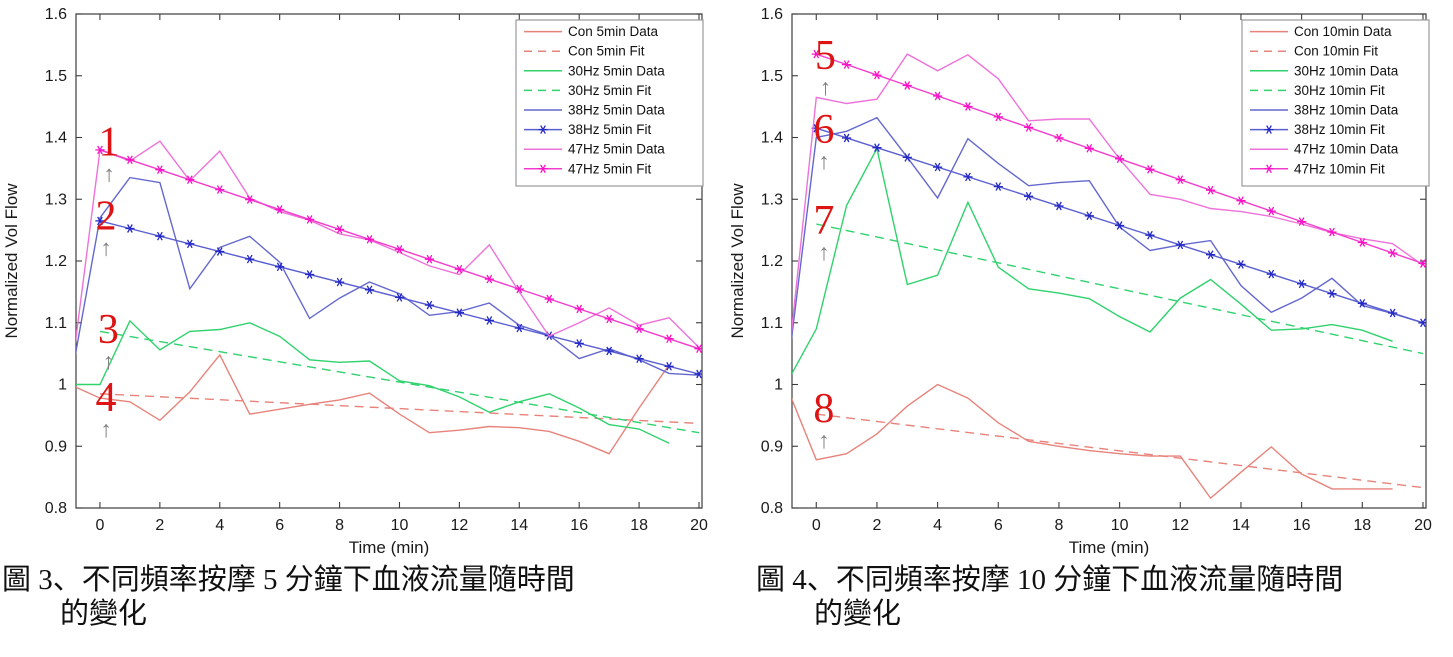 This screenshot has height=657, width=1453. Describe the element at coordinates (1336, 51) in the screenshot. I see `legend-label: Con 10min Fit` at that location.